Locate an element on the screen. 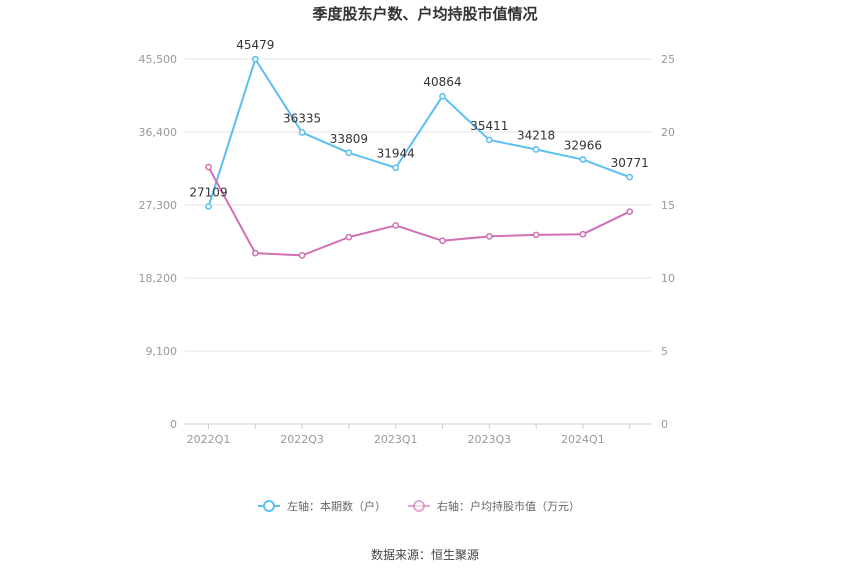 This screenshot has height=575, width=850. data-label: 45479 is located at coordinates (255, 45).